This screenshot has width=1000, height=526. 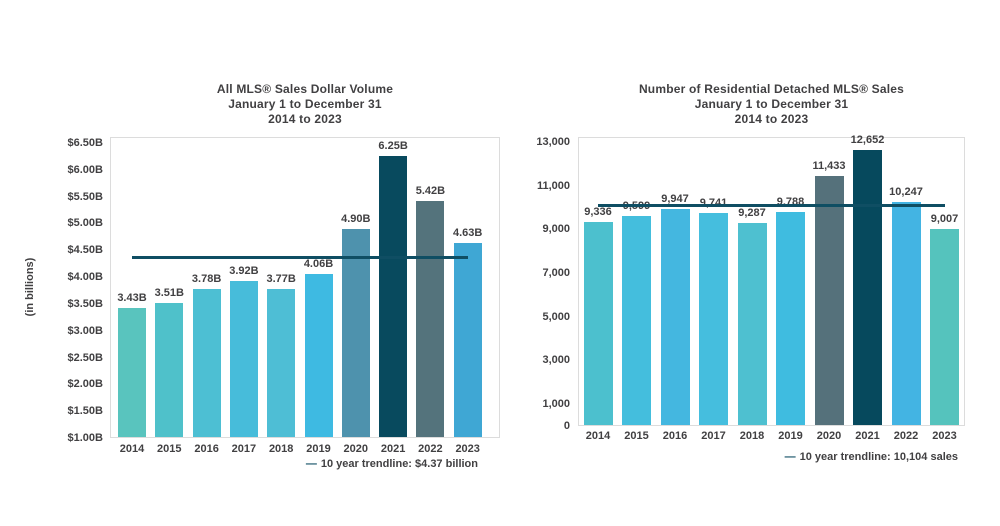 What do you see at coordinates (878, 457) in the screenshot?
I see `trendline-legend-text: 10 year trendline: 10,104 sales` at bounding box center [878, 457].